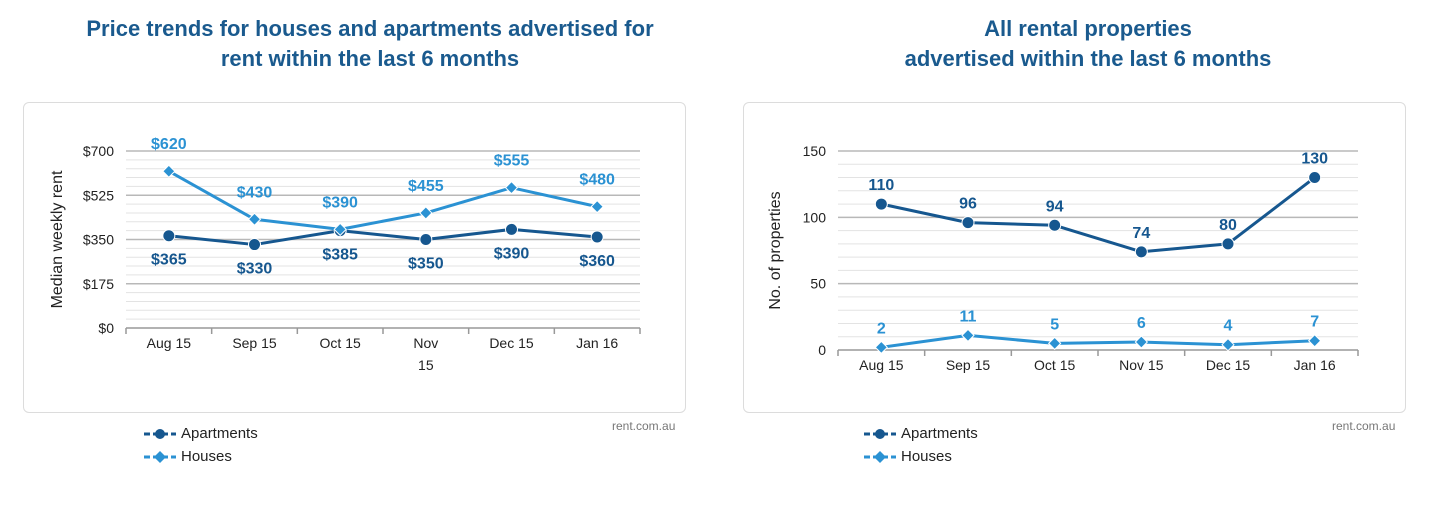 The height and width of the screenshot is (507, 1440). I want to click on data-label: $365, so click(169, 260).